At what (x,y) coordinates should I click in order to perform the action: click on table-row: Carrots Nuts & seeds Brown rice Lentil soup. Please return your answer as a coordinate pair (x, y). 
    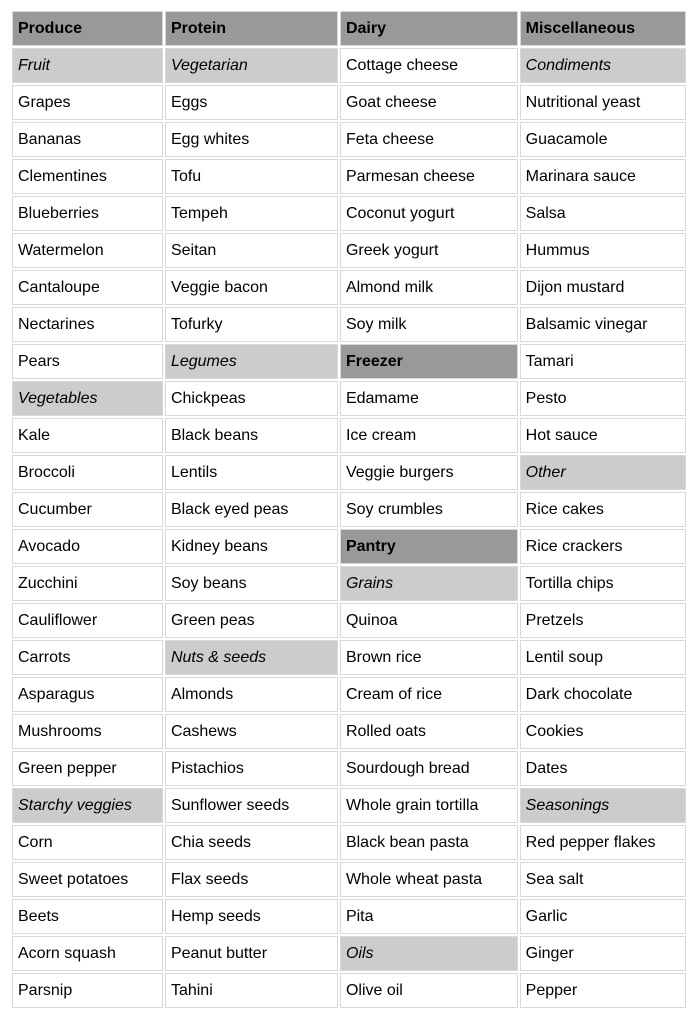
    Looking at the image, I should click on (349, 657).